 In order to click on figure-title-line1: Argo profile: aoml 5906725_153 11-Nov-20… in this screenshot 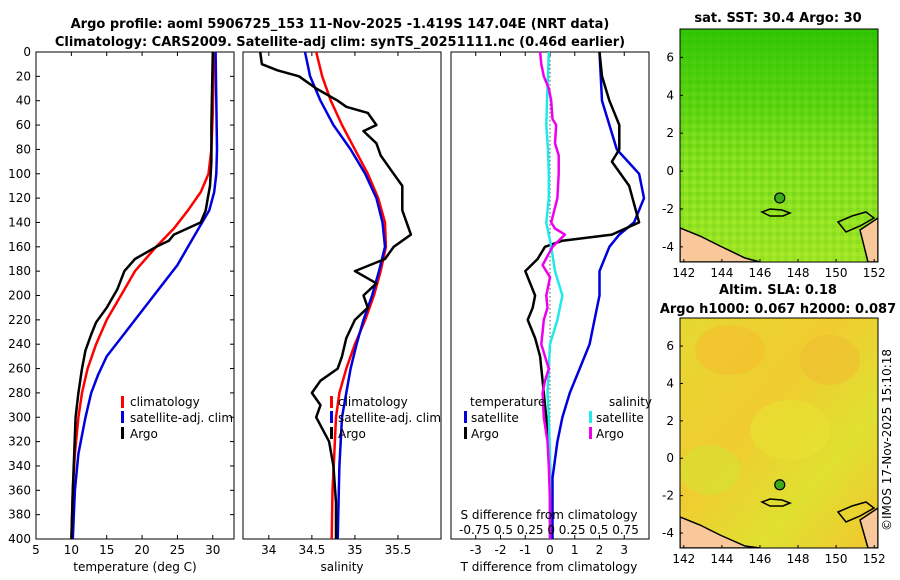, I will do `click(340, 24)`.